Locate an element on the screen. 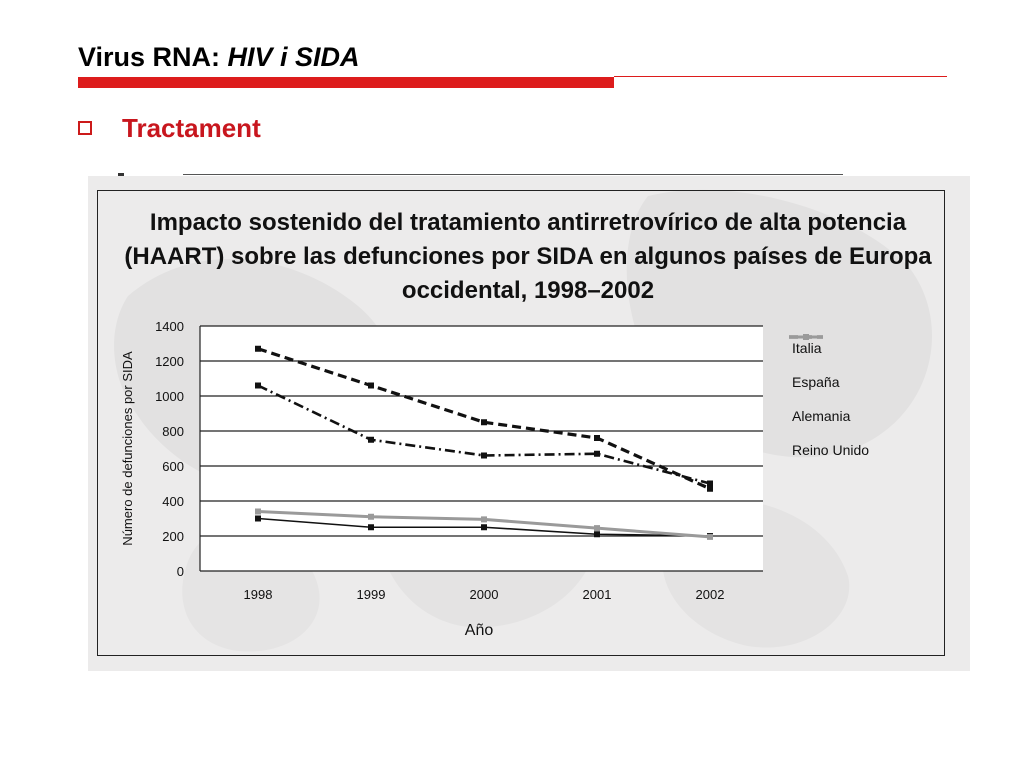  y-tick-label: 400 is located at coordinates (173, 501).